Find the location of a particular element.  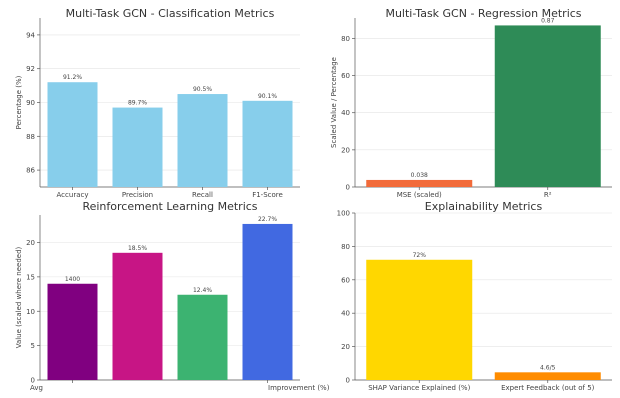

x-tick-label-1-0: MSE (scaled) is located at coordinates (419, 195).